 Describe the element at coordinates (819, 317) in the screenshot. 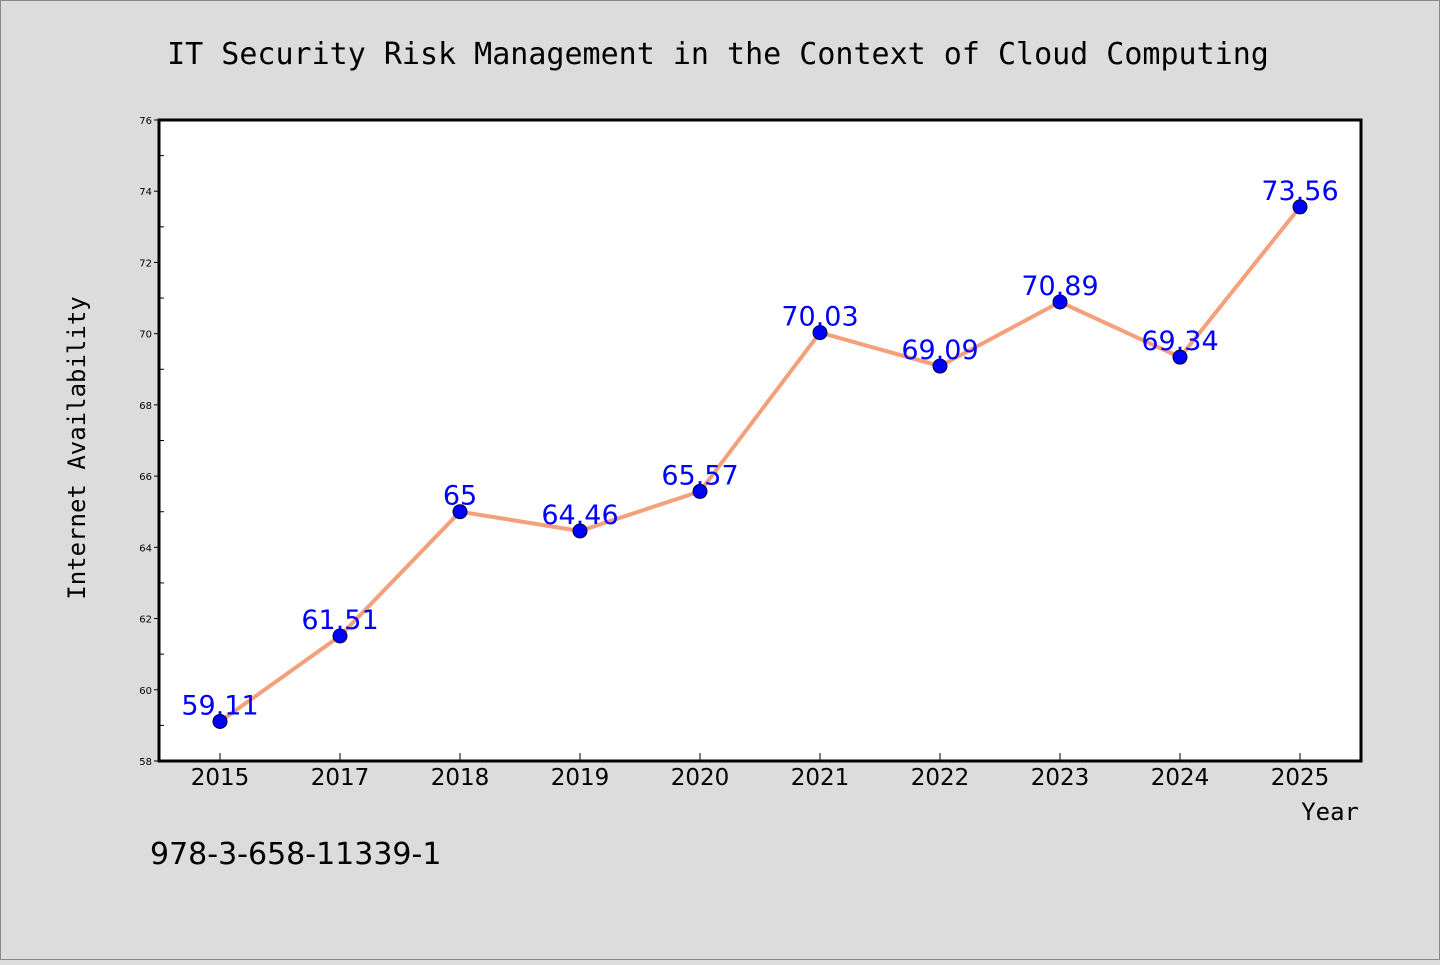

I see `data-label: 70.03` at that location.